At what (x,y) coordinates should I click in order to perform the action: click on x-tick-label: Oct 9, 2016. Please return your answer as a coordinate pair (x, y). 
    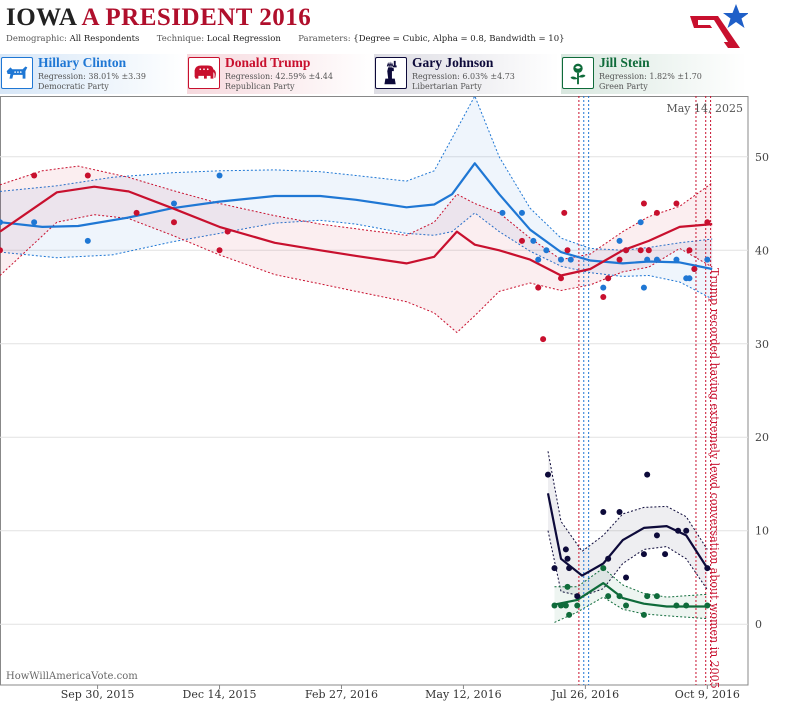
    Looking at the image, I should click on (707, 694).